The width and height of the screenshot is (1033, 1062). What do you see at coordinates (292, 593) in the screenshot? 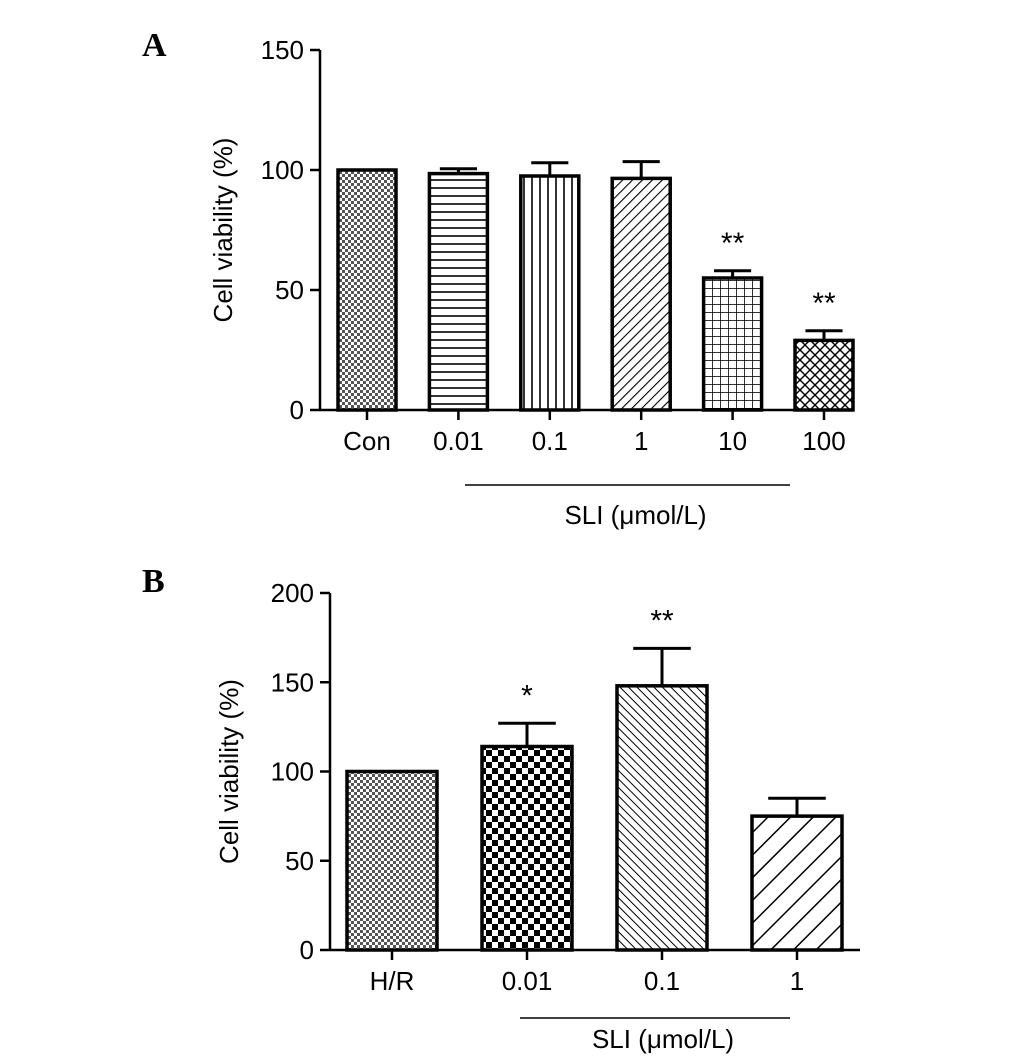
I see `y-tick-label: 200` at bounding box center [292, 593].